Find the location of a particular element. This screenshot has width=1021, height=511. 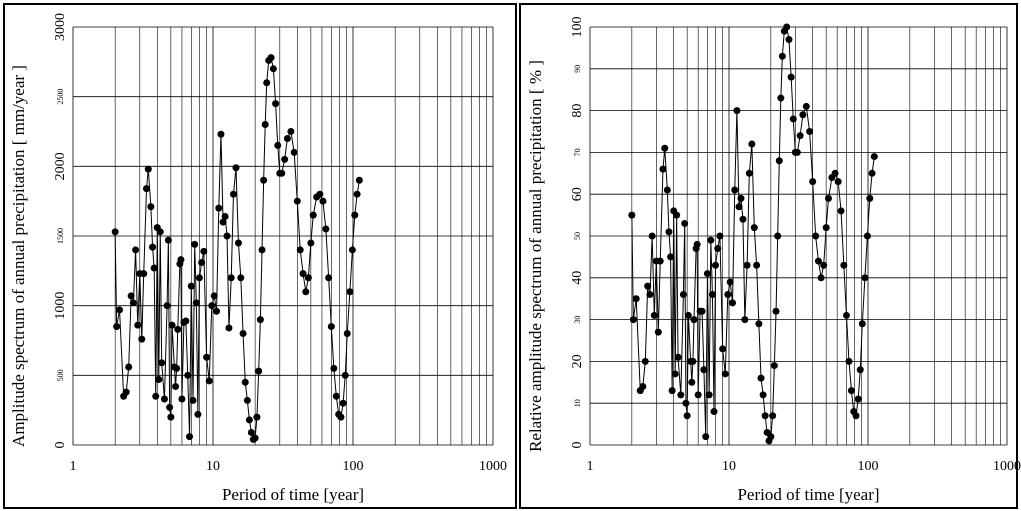

y-tick-label: 2500 is located at coordinates (60, 97).